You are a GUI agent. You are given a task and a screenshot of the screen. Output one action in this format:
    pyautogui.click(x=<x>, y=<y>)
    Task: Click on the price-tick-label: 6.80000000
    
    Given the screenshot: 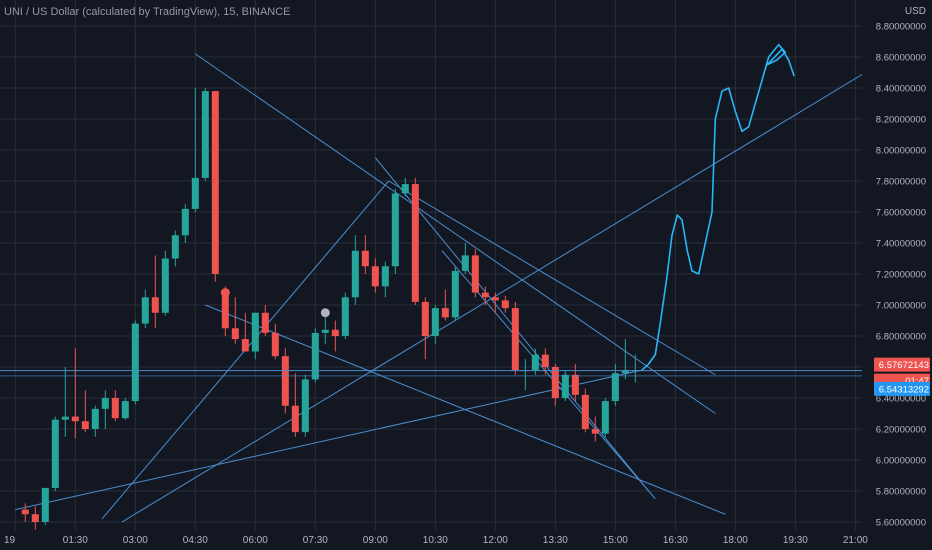 What is the action you would take?
    pyautogui.click(x=901, y=337)
    